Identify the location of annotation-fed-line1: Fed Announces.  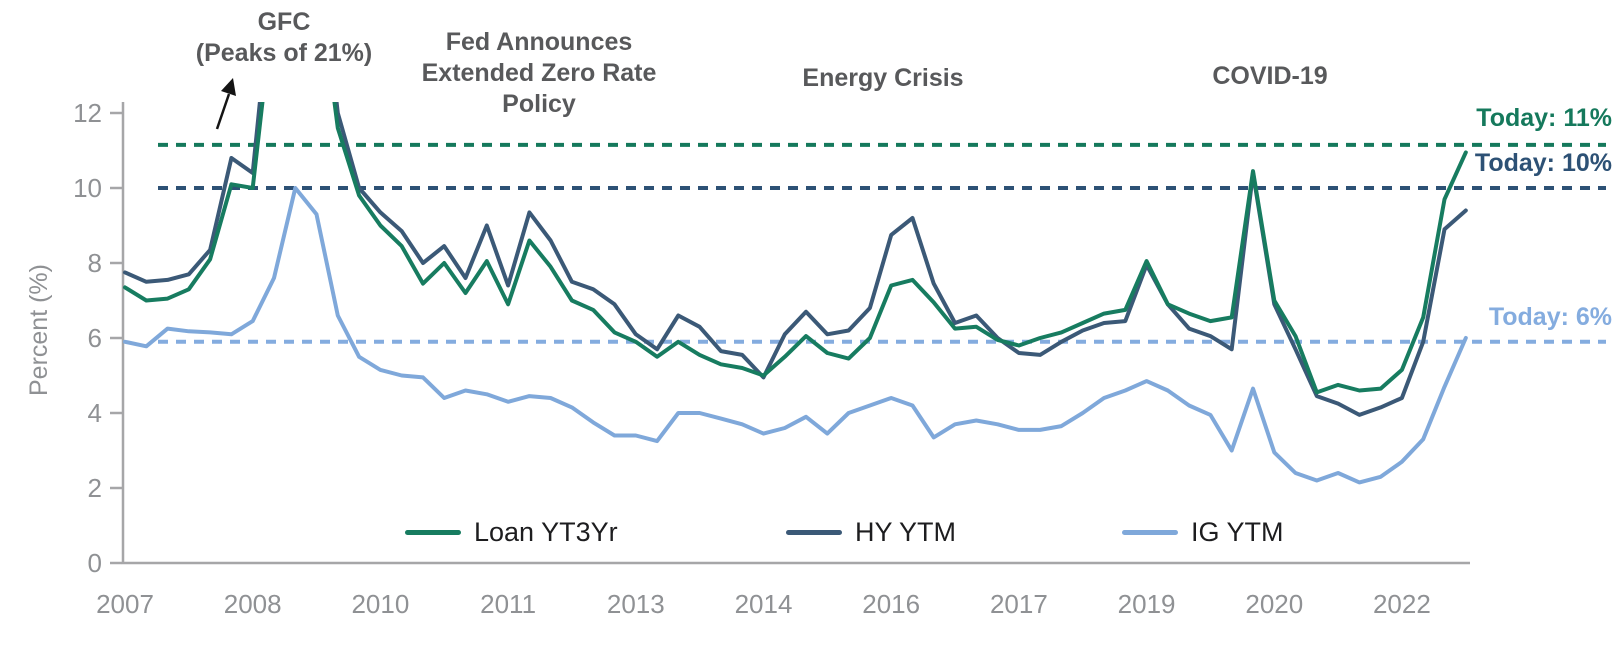
(539, 42).